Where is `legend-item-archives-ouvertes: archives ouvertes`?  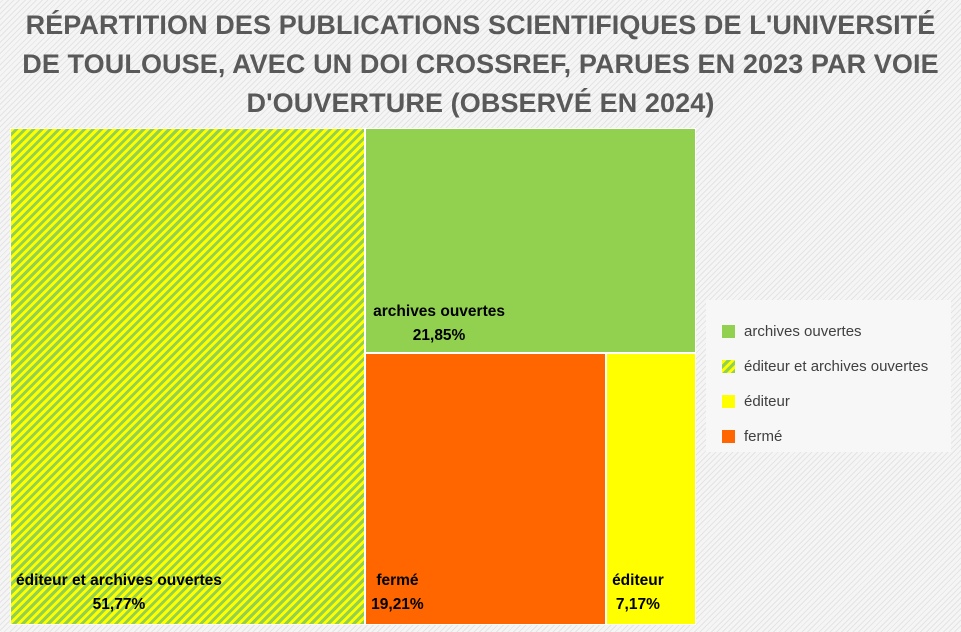 legend-item-archives-ouvertes: archives ouvertes is located at coordinates (836, 331).